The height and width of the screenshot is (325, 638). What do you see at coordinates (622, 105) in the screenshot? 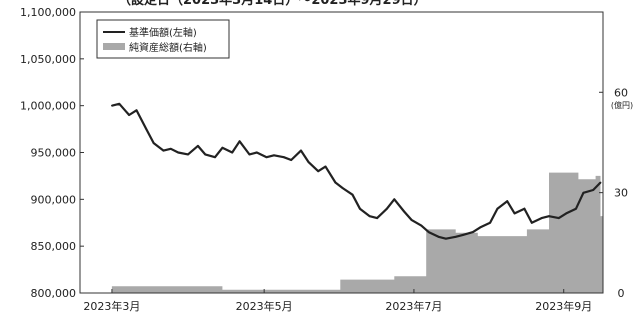
I see `y-right-unit-label: (億円)` at bounding box center [622, 105].